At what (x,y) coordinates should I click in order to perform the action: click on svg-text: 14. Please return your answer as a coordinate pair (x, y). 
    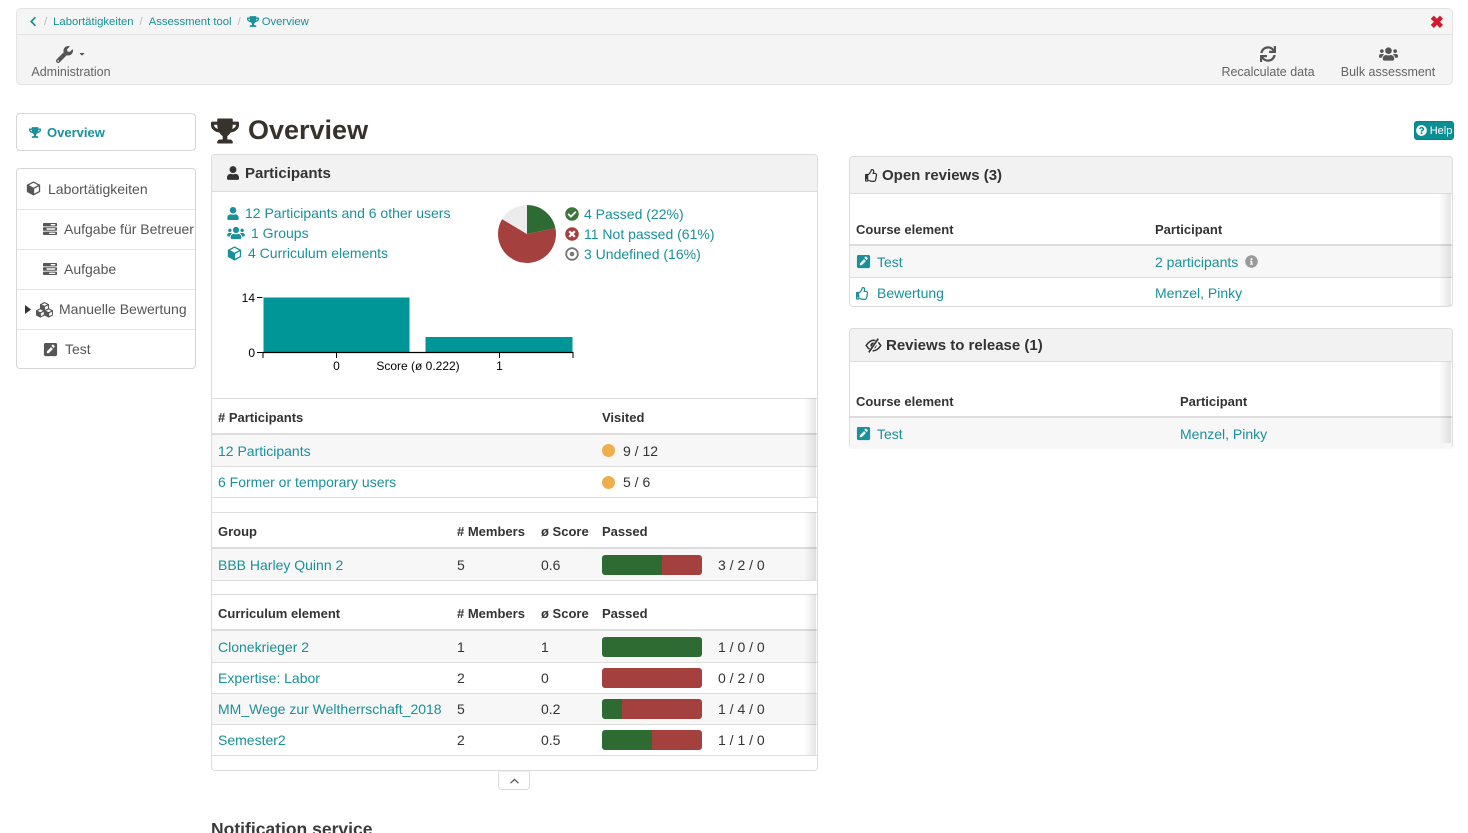
    Looking at the image, I should click on (249, 298).